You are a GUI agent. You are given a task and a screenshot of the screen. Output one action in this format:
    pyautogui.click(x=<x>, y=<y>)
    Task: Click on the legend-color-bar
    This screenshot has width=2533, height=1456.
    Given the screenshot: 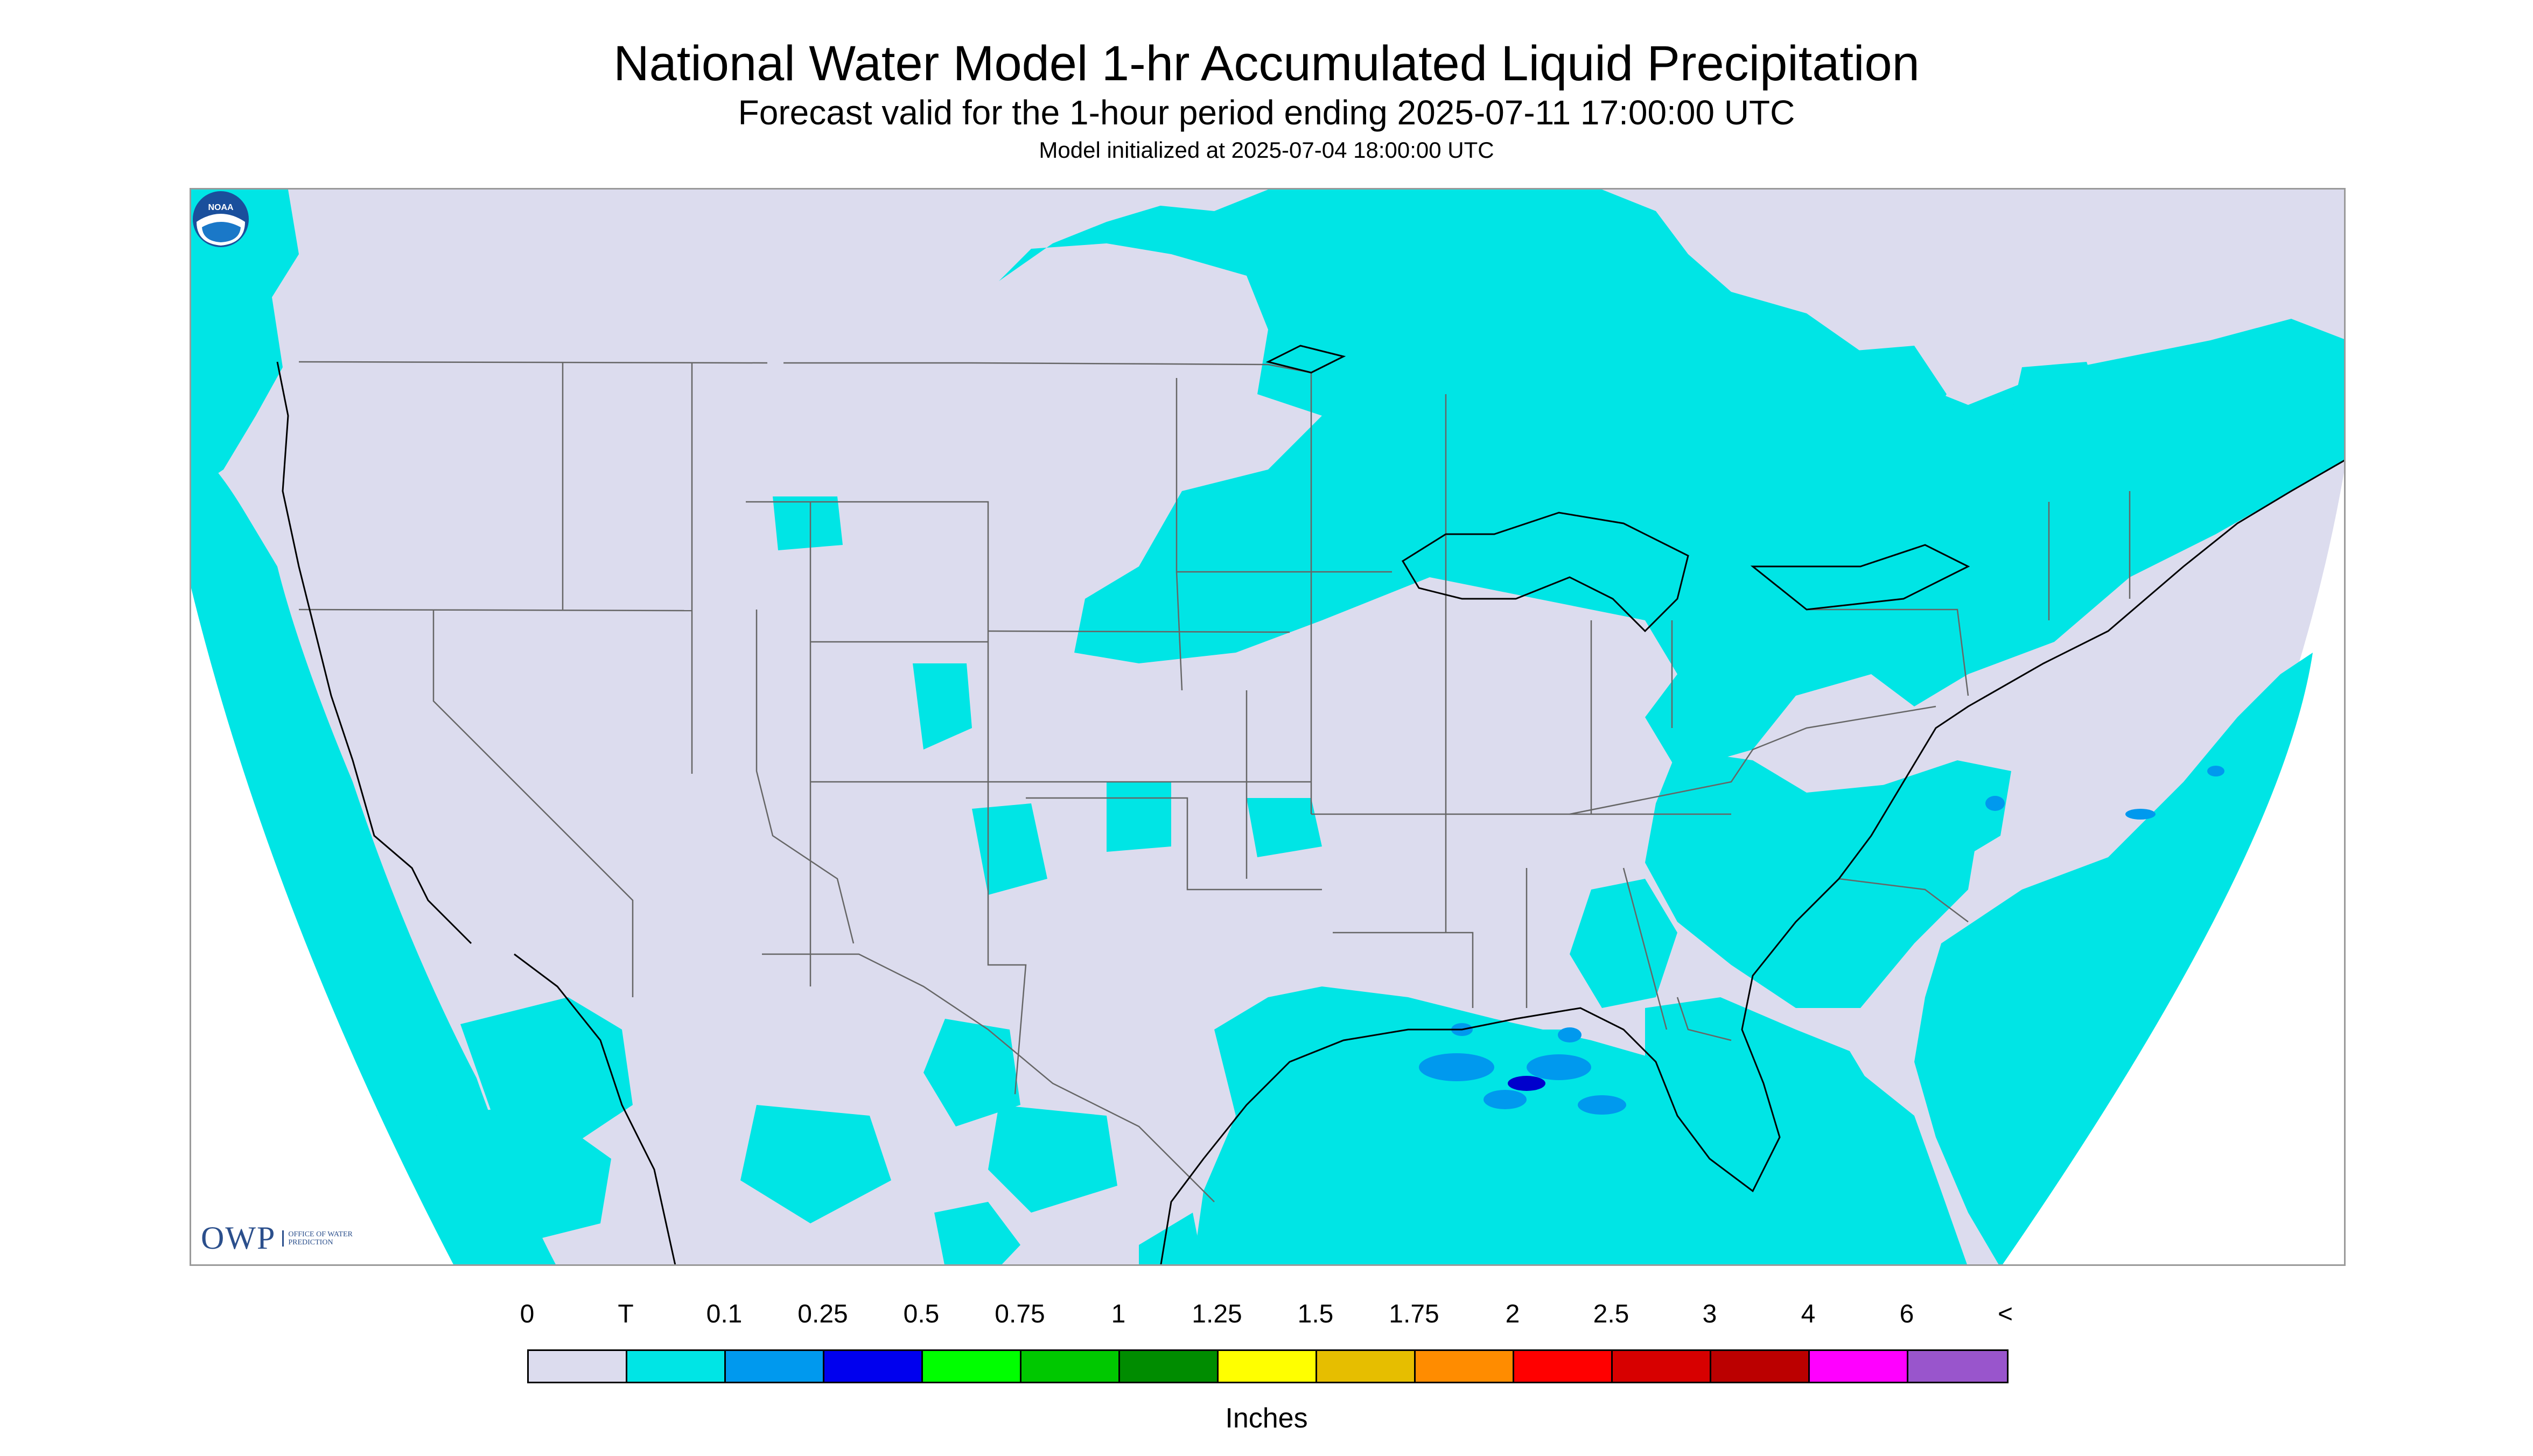 What is the action you would take?
    pyautogui.click(x=1268, y=1366)
    